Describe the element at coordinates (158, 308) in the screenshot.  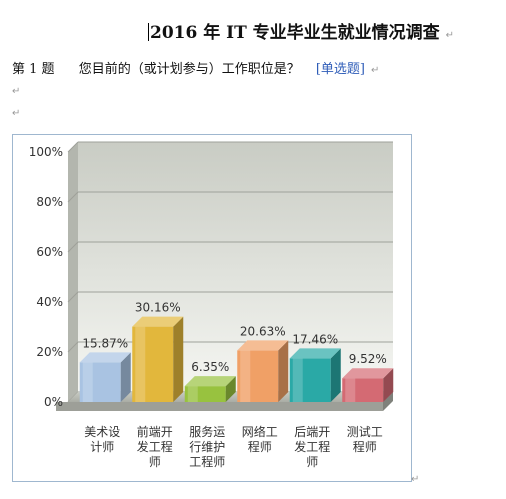
I see `data-label: 30.16%` at that location.